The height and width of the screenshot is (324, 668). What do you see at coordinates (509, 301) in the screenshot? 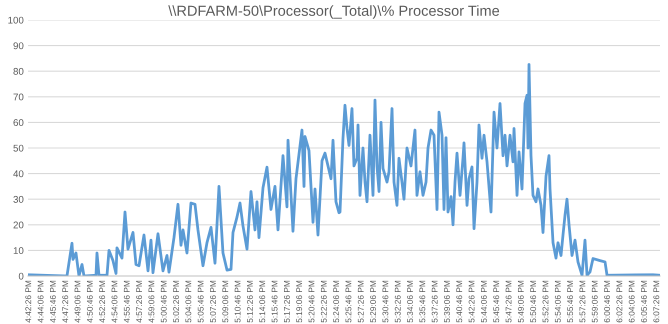
I see `x-tick-label: 5:47:26 PM` at bounding box center [509, 301].